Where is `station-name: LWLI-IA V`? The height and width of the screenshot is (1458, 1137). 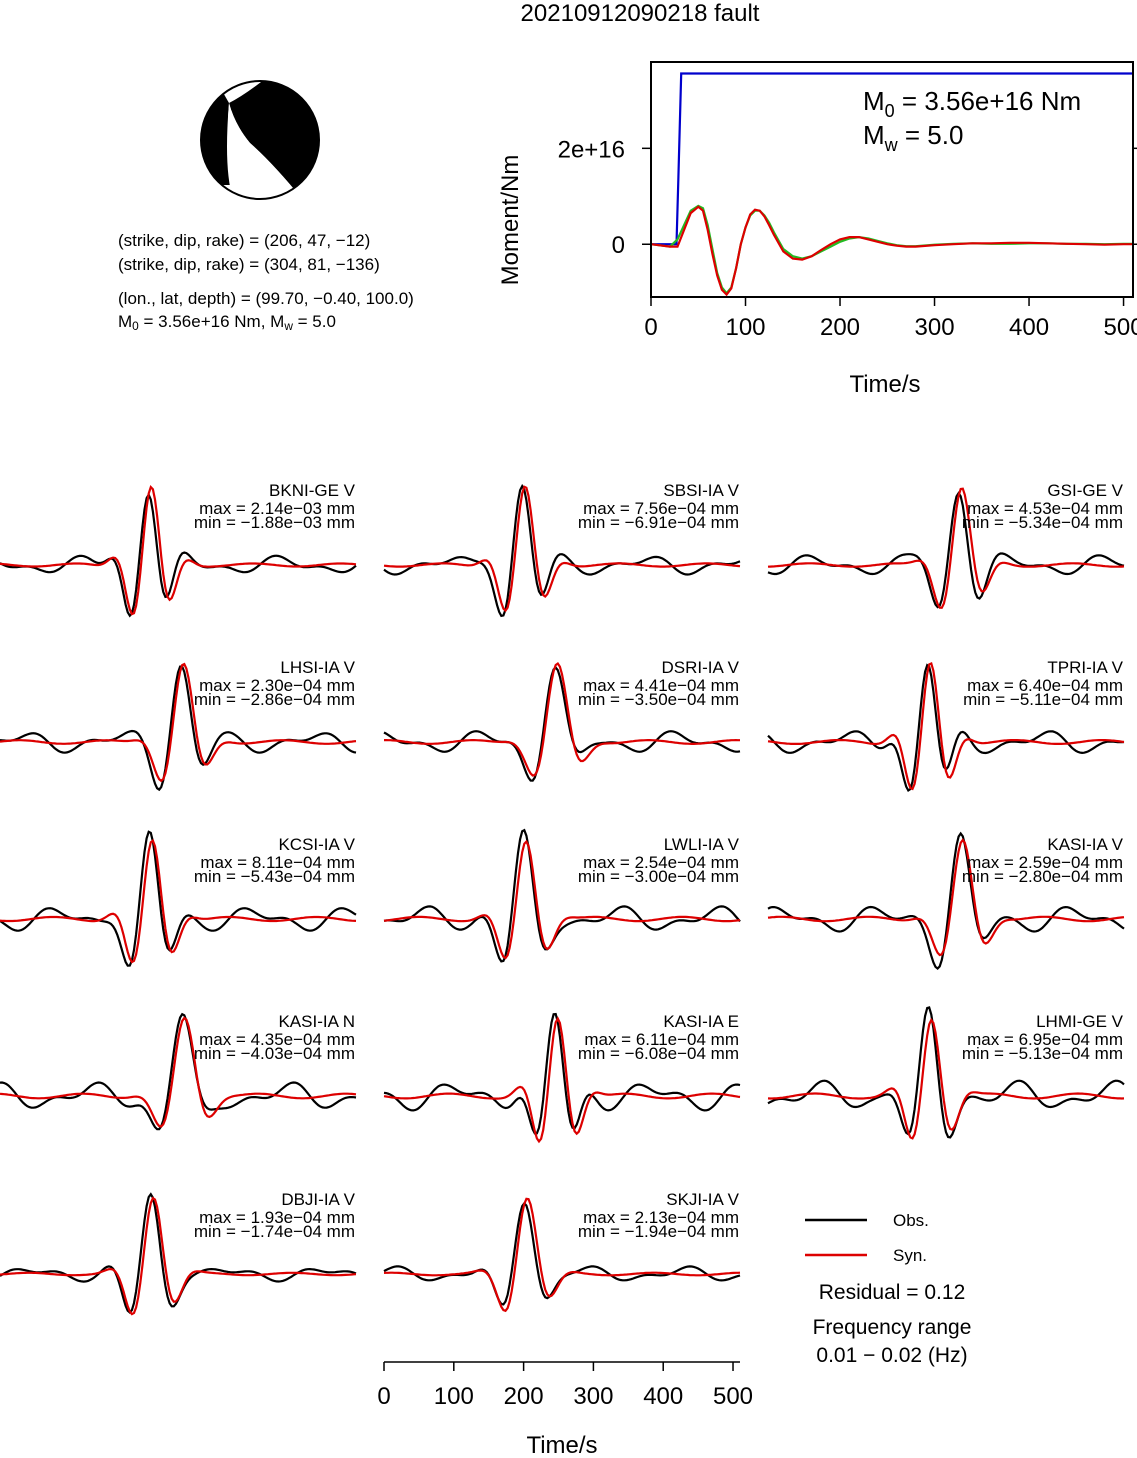
station-name: LWLI-IA V is located at coordinates (702, 844).